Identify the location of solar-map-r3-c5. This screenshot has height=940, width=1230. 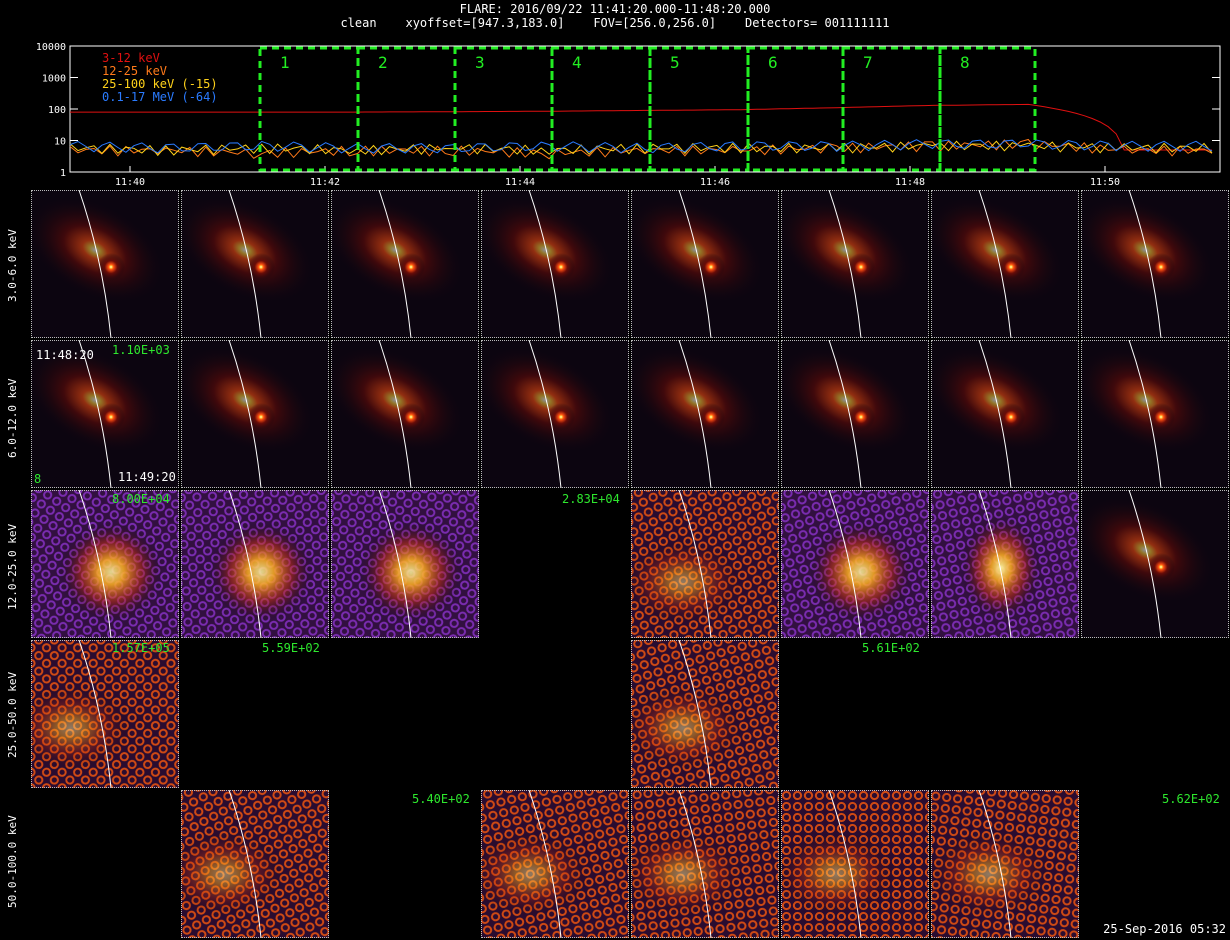
(705, 564).